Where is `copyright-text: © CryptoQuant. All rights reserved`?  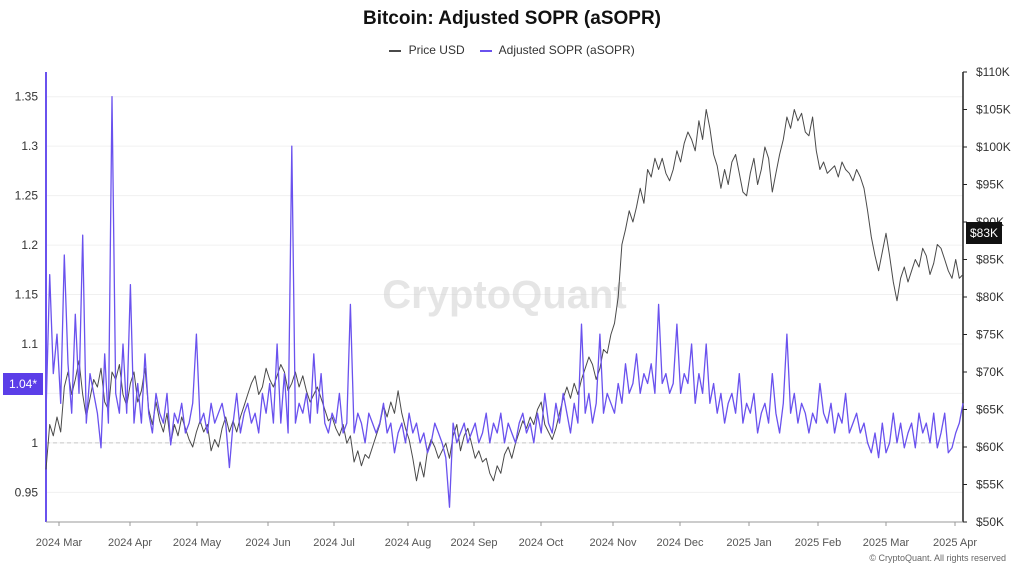 copyright-text: © CryptoQuant. All rights reserved is located at coordinates (937, 558).